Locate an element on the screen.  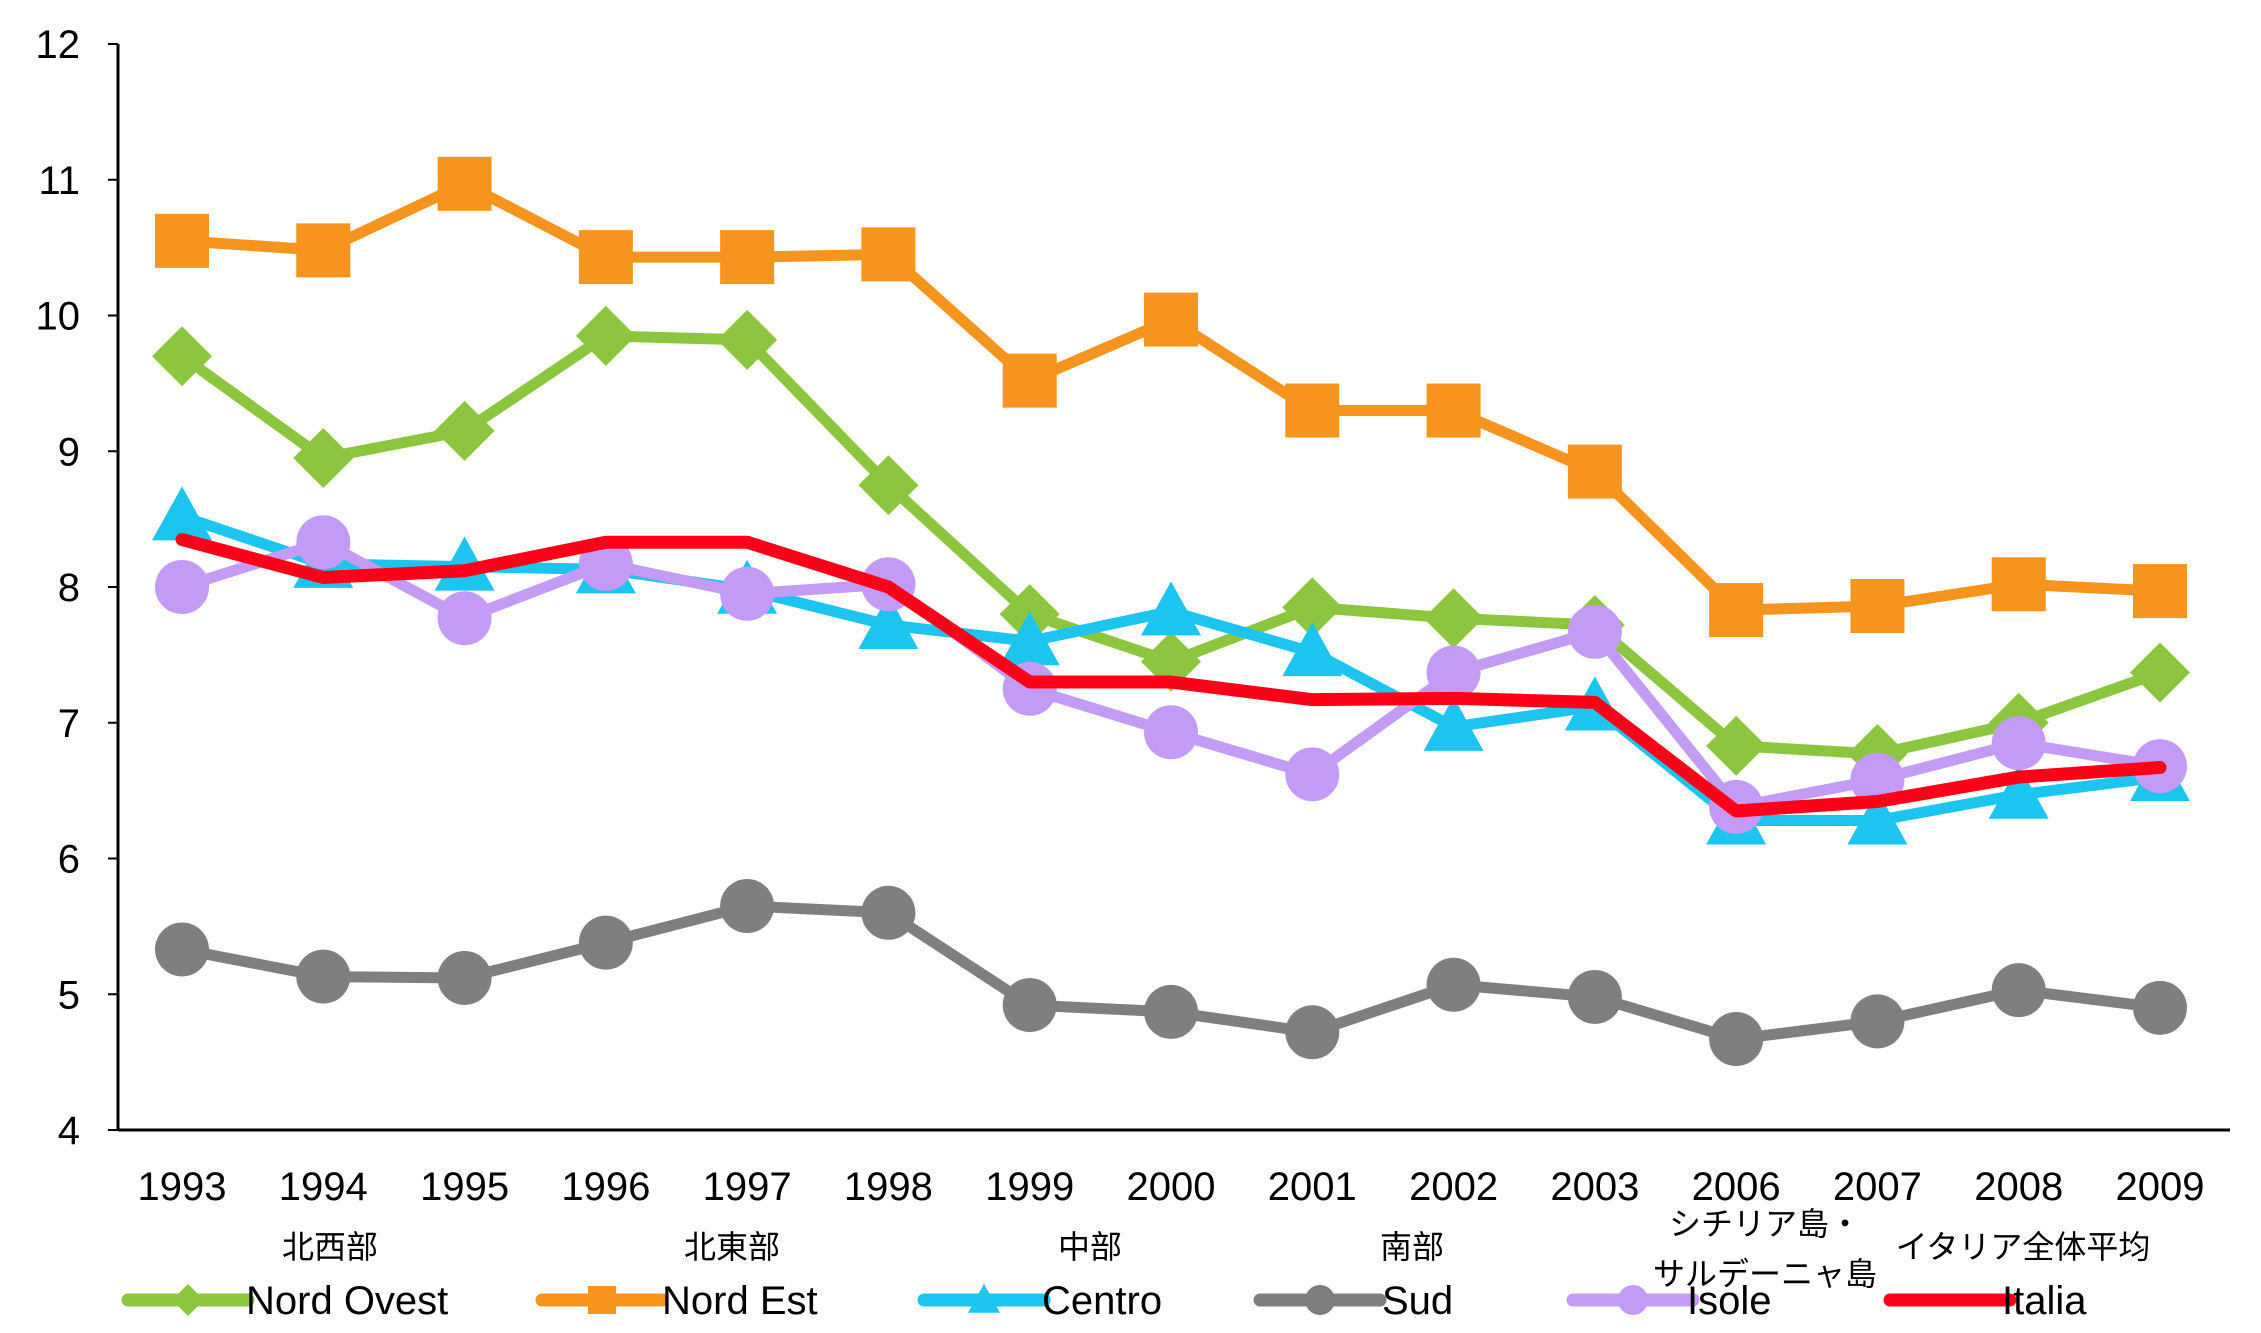
y-tick-label: 12 is located at coordinates (58, 45).